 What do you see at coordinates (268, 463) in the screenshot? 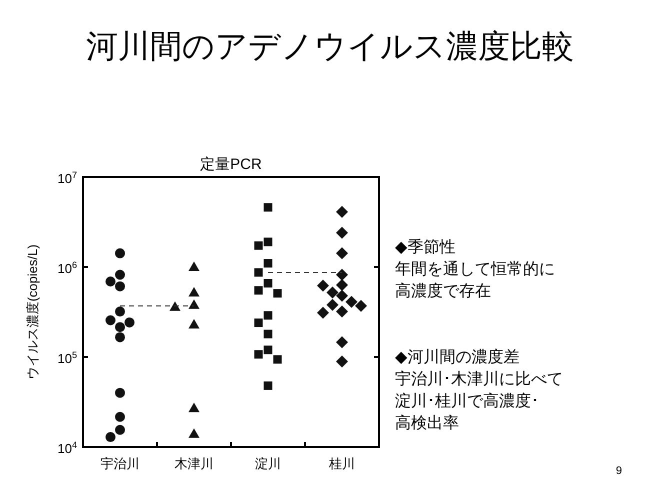
I see `x-tick-label: 淀川` at bounding box center [268, 463].